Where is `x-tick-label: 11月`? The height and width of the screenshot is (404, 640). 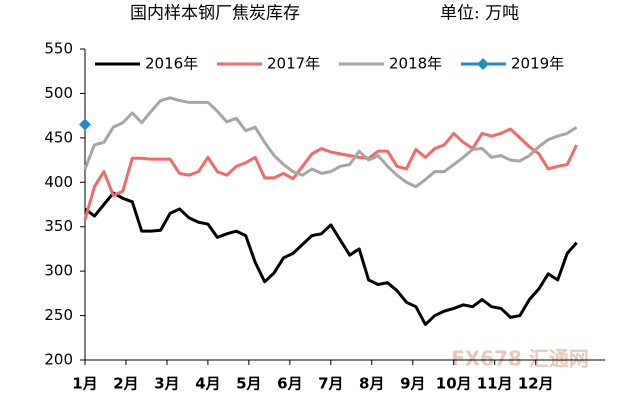
x-tick-label: 11月 is located at coordinates (495, 384).